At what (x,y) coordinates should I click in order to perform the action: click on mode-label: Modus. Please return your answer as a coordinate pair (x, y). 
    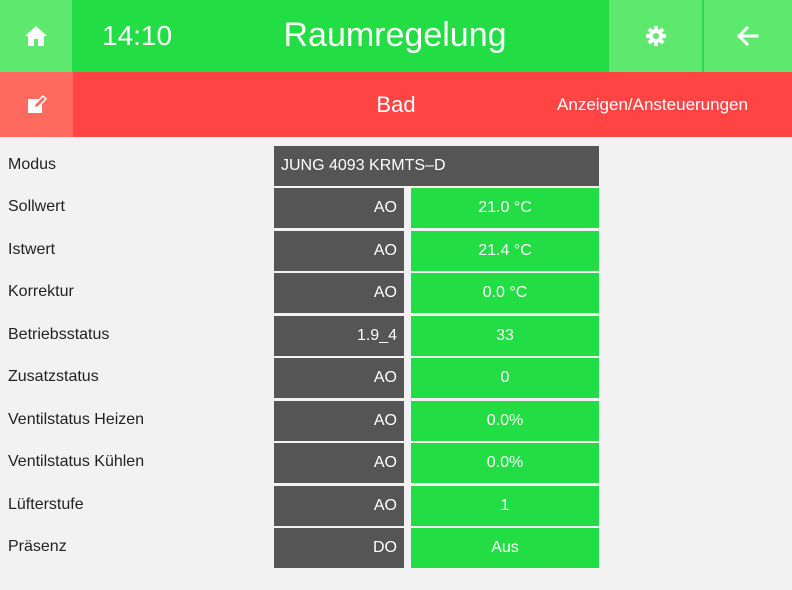
    Looking at the image, I should click on (32, 164).